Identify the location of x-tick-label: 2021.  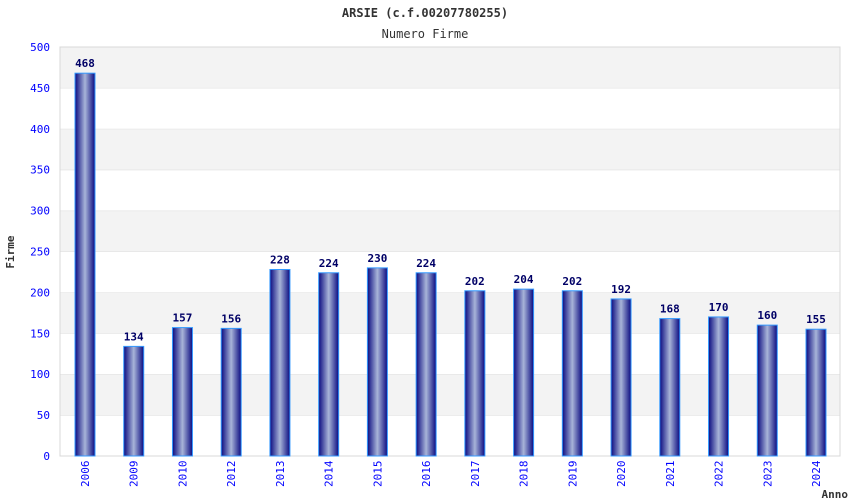
(670, 474).